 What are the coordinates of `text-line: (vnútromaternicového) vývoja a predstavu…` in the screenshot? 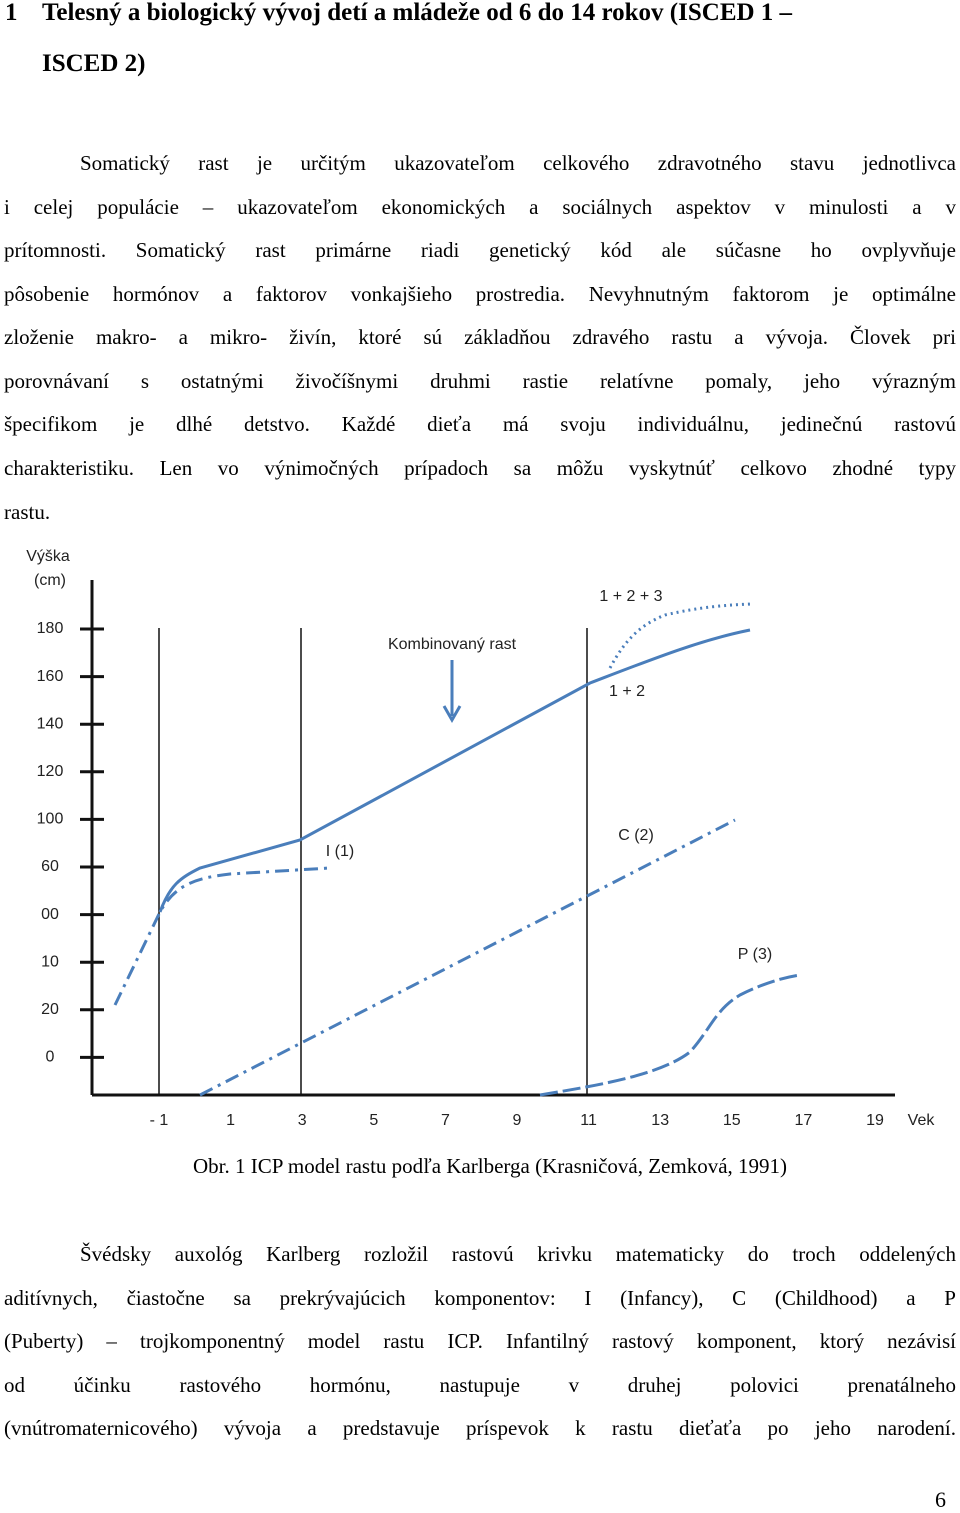 It's located at (480, 1428).